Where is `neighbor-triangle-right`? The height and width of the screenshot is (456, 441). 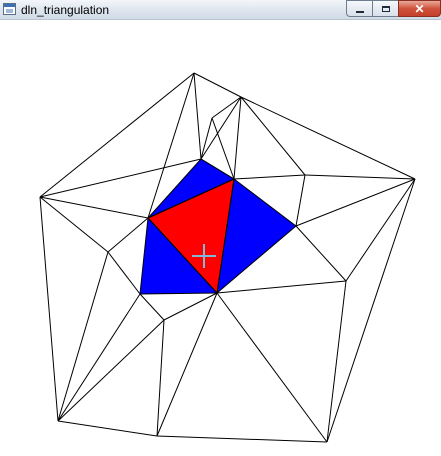
neighbor-triangle-right is located at coordinates (256, 236).